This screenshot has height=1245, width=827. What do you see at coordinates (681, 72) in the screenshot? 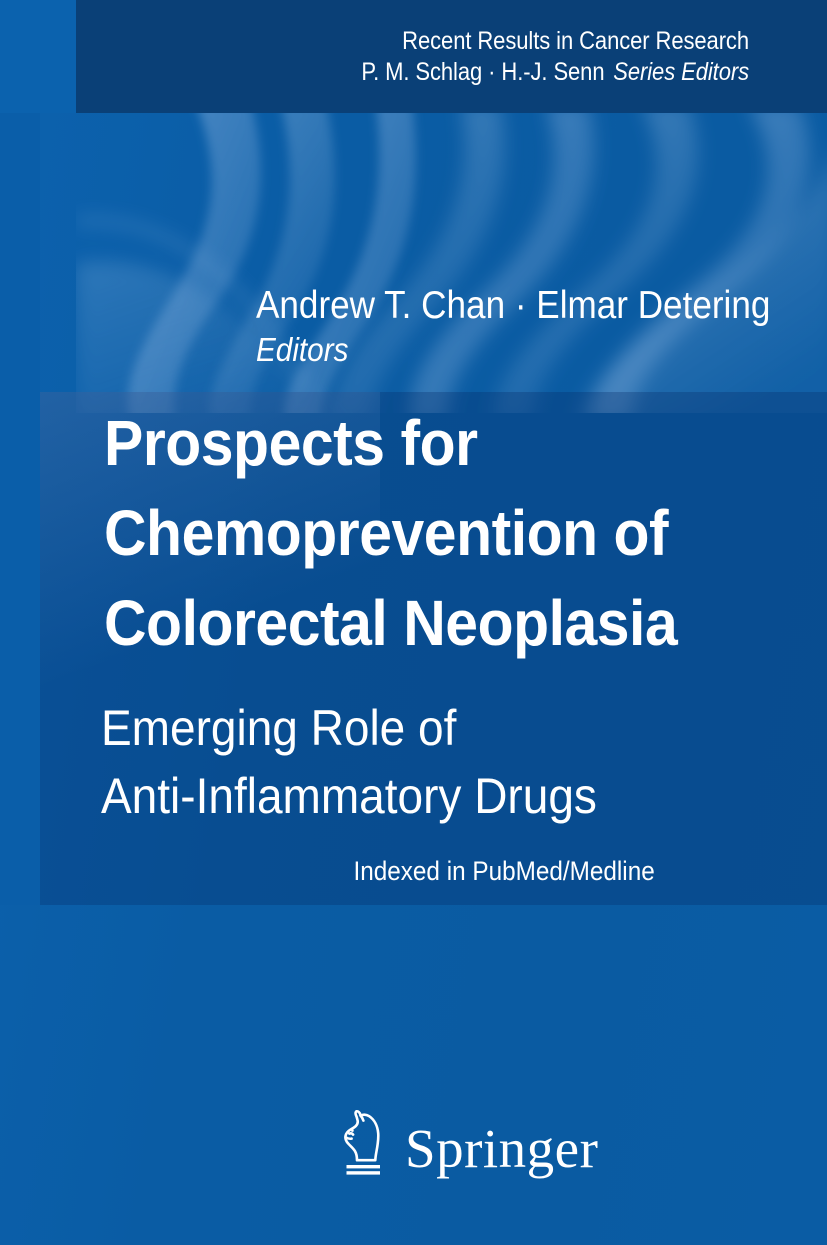
I see `series-editors-role: Series Editors` at bounding box center [681, 72].